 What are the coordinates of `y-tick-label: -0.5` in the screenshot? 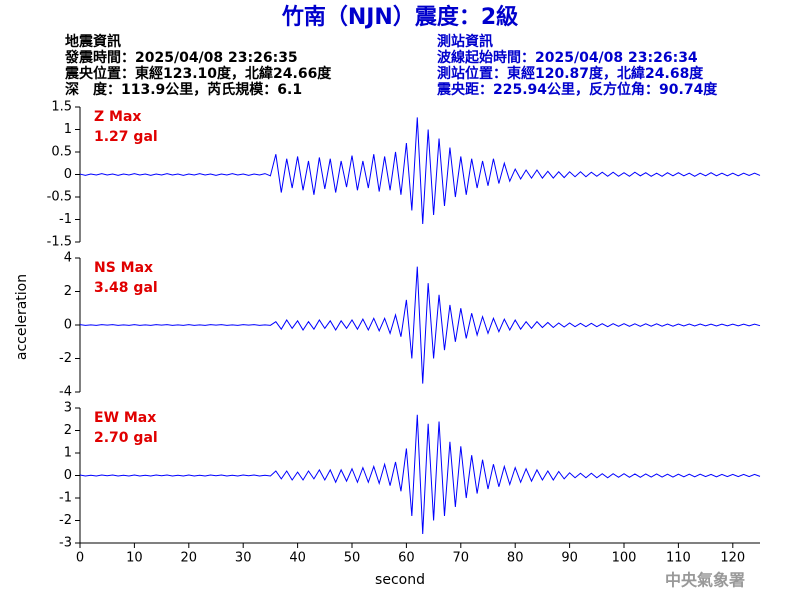 It's located at (59, 197).